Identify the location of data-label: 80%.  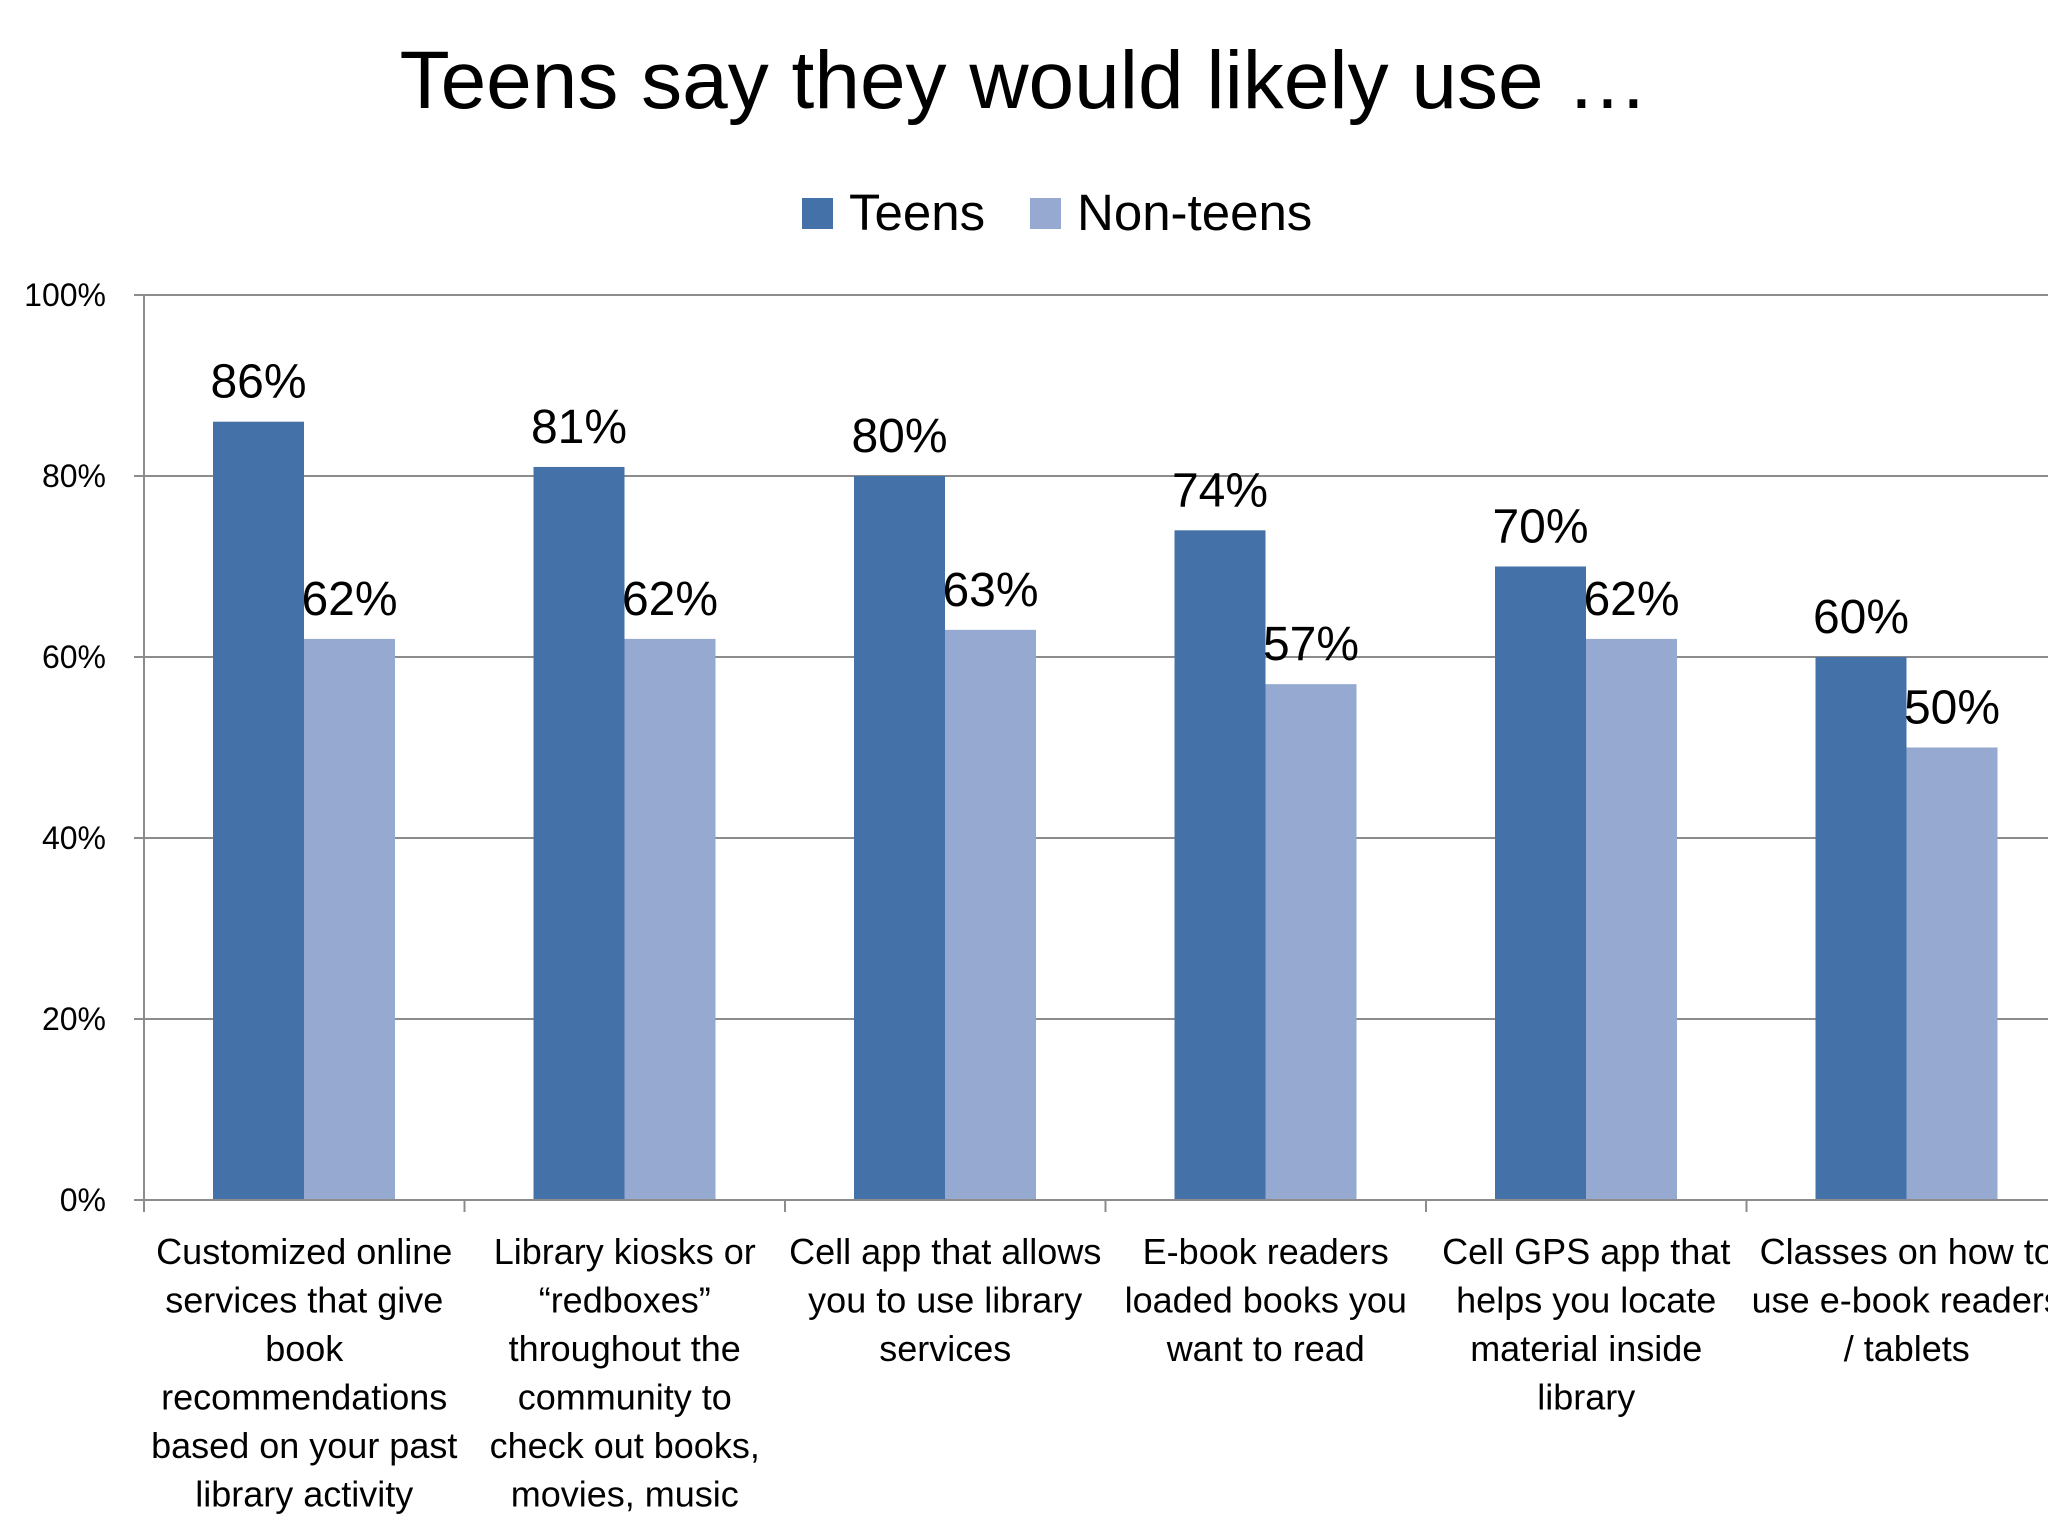
(899, 436).